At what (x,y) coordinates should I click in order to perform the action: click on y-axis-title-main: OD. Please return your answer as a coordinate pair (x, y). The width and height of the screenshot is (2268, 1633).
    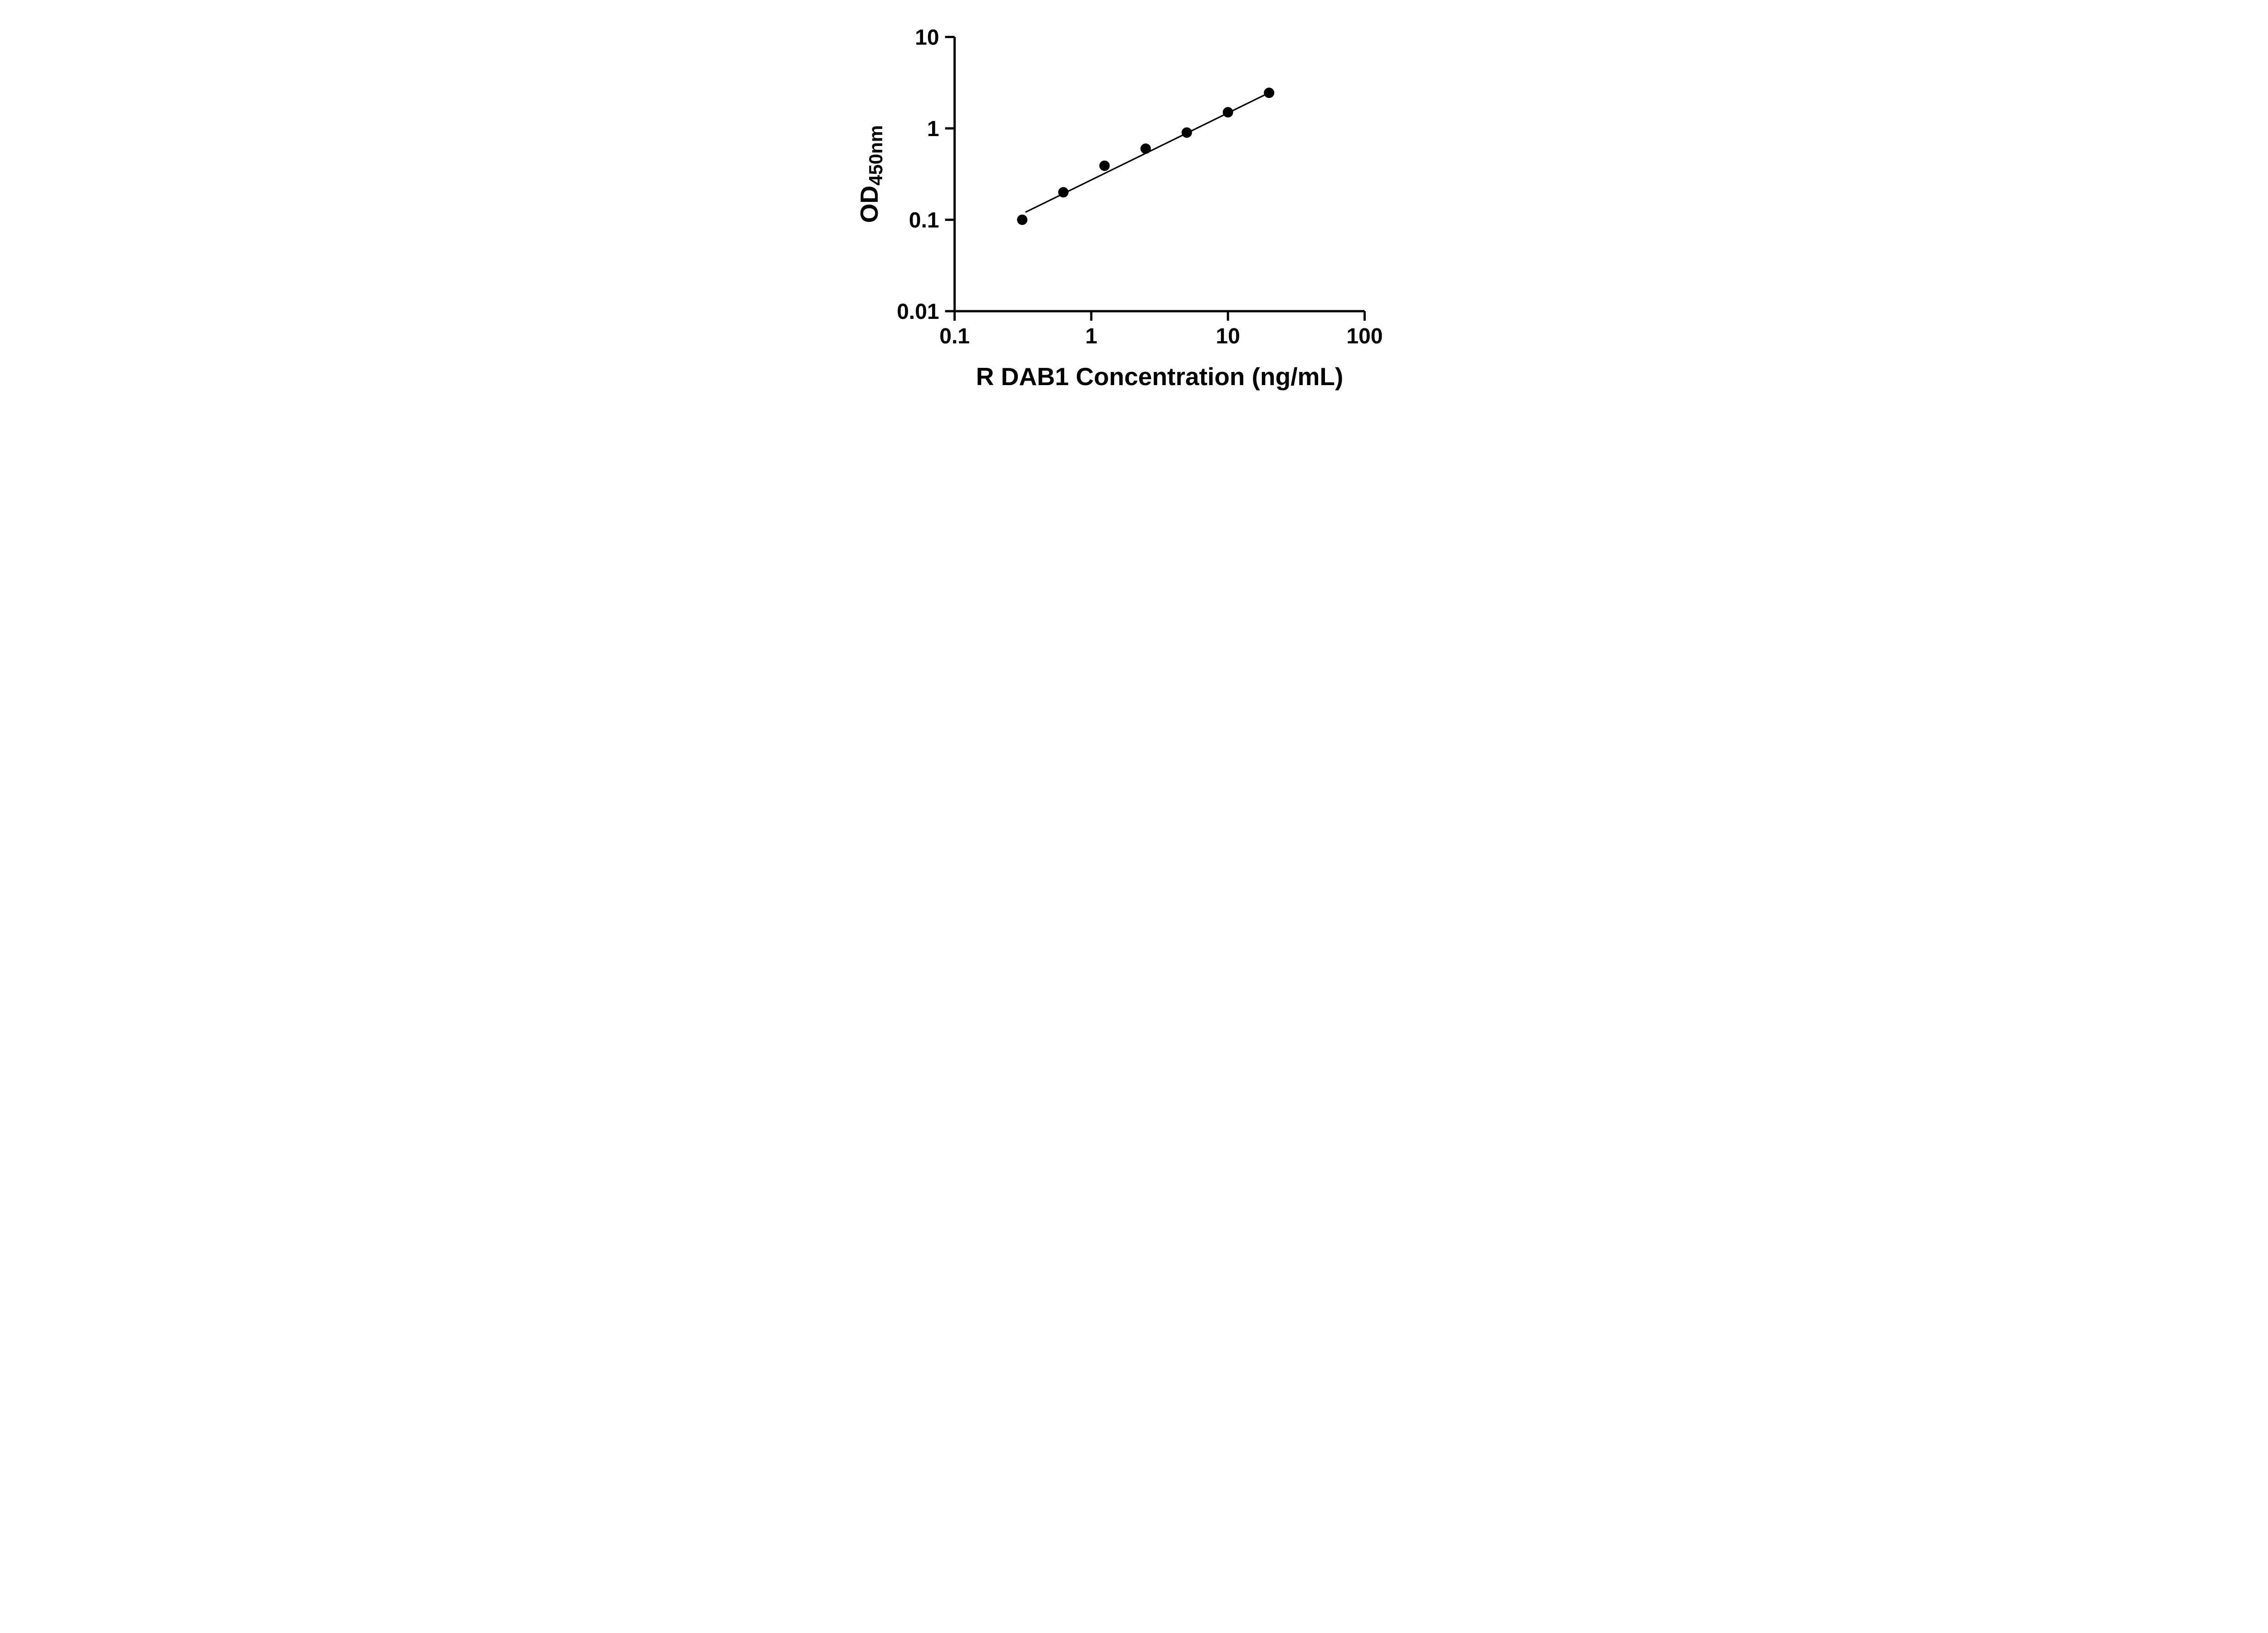
    Looking at the image, I should click on (869, 204).